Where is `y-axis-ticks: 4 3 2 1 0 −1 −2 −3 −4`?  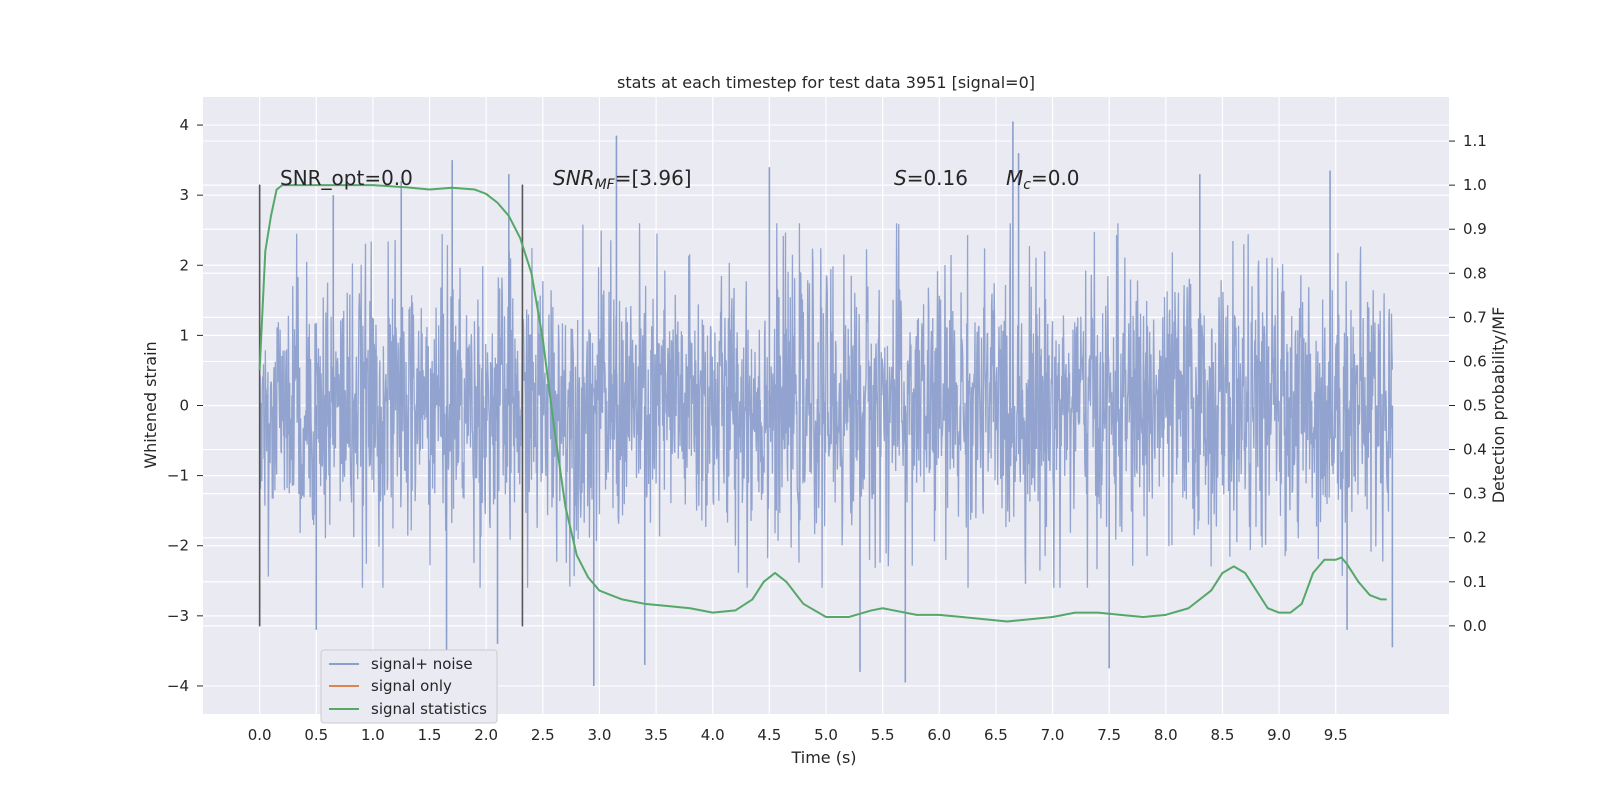
y-axis-ticks: 4 3 2 1 0 −1 −2 −3 −4 is located at coordinates (185, 405).